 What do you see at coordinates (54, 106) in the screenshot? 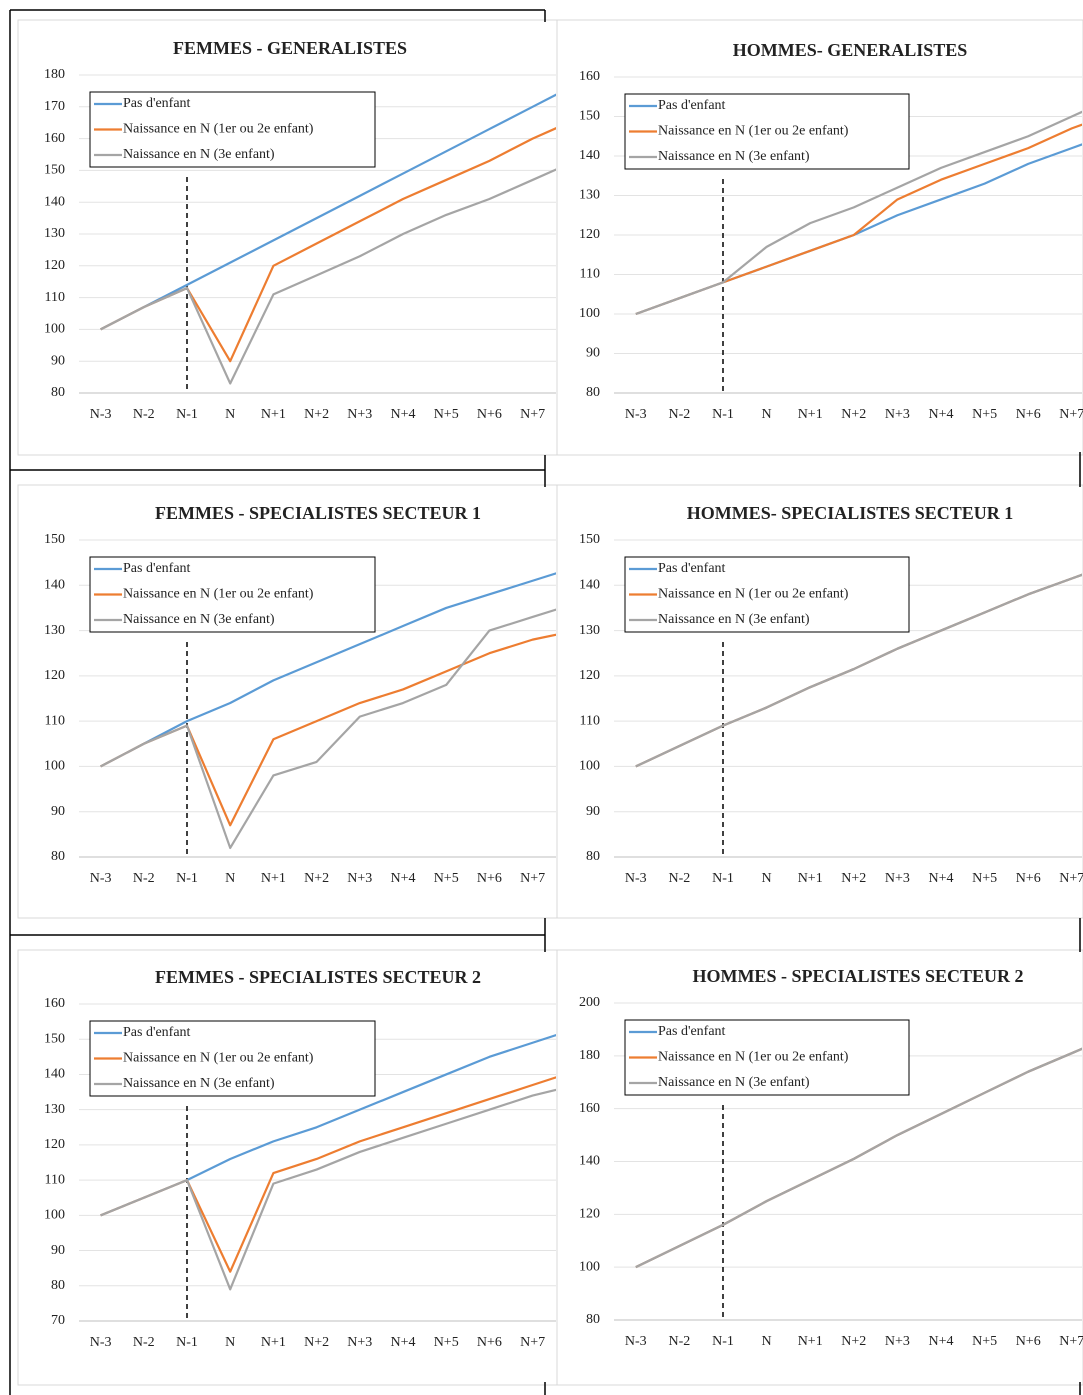
I see `y-tick-label: 170` at bounding box center [54, 106].